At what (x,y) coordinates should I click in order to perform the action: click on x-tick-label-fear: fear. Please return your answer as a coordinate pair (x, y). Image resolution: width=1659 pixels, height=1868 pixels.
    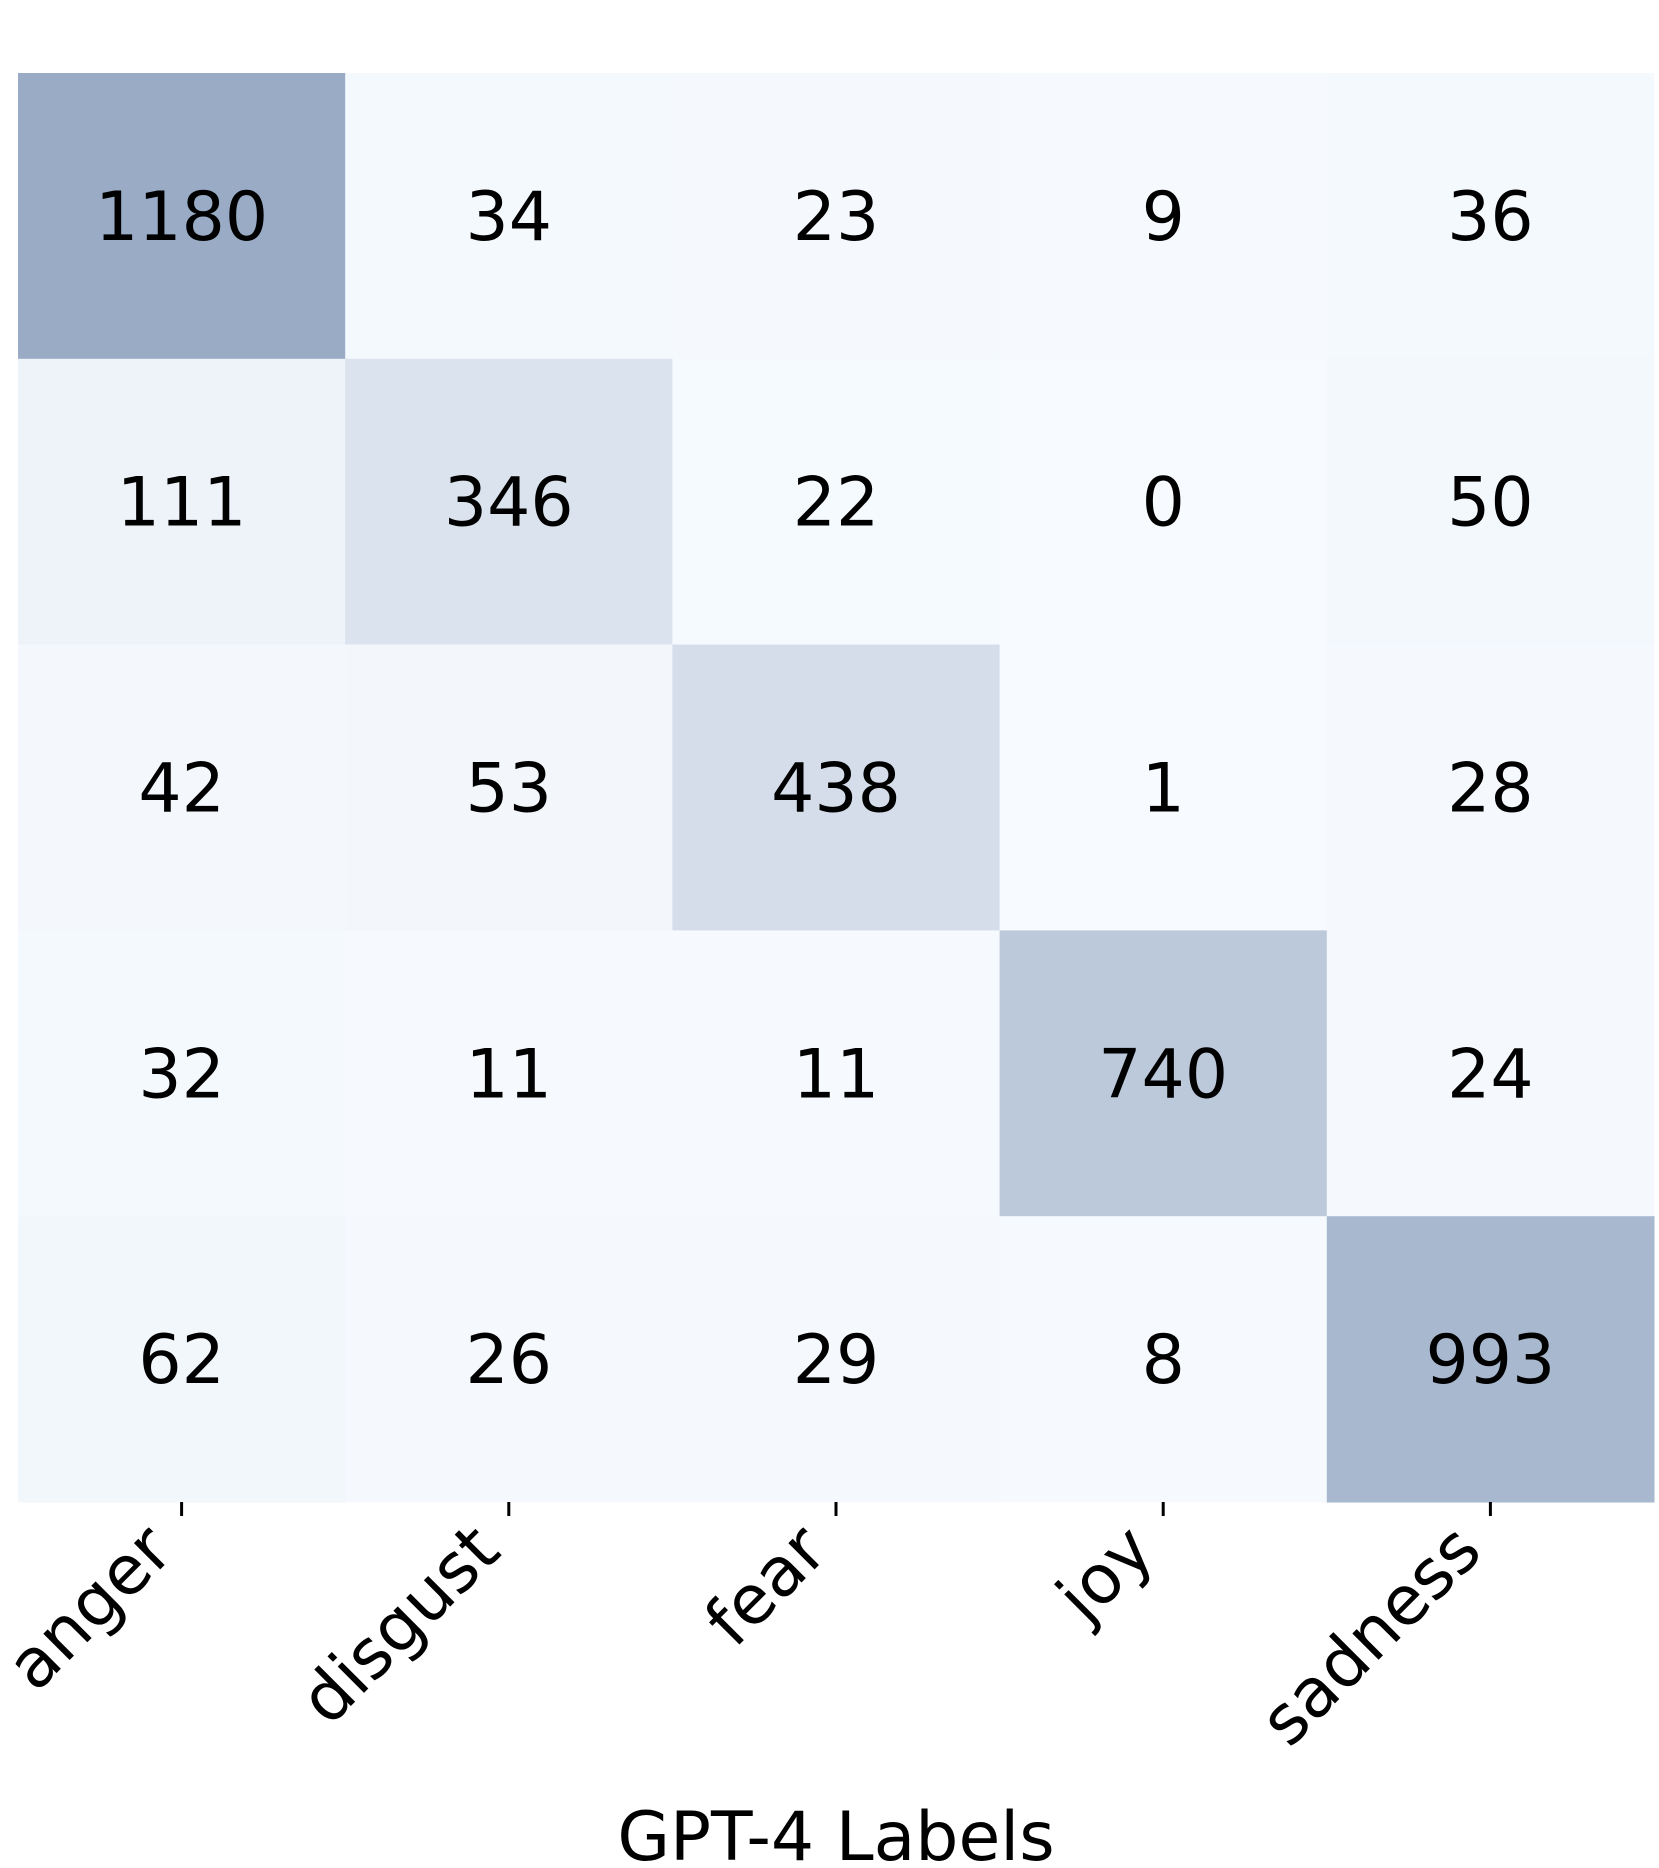
    Looking at the image, I should click on (766, 1586).